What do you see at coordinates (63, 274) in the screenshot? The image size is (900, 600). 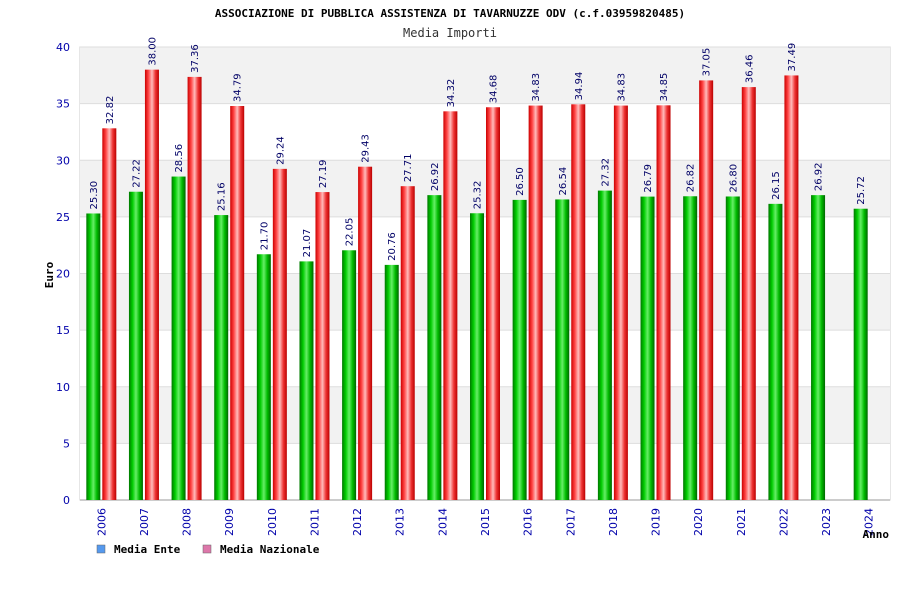 I see `y-axis-ticks: 0 5 10 15 20 25 30 35 40` at bounding box center [63, 274].